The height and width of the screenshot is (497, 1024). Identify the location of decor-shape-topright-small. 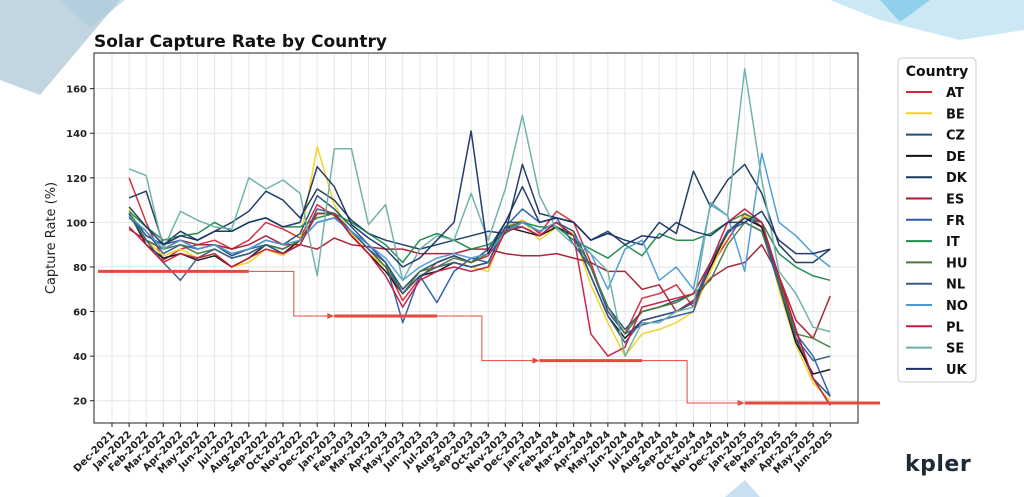
(905, 11).